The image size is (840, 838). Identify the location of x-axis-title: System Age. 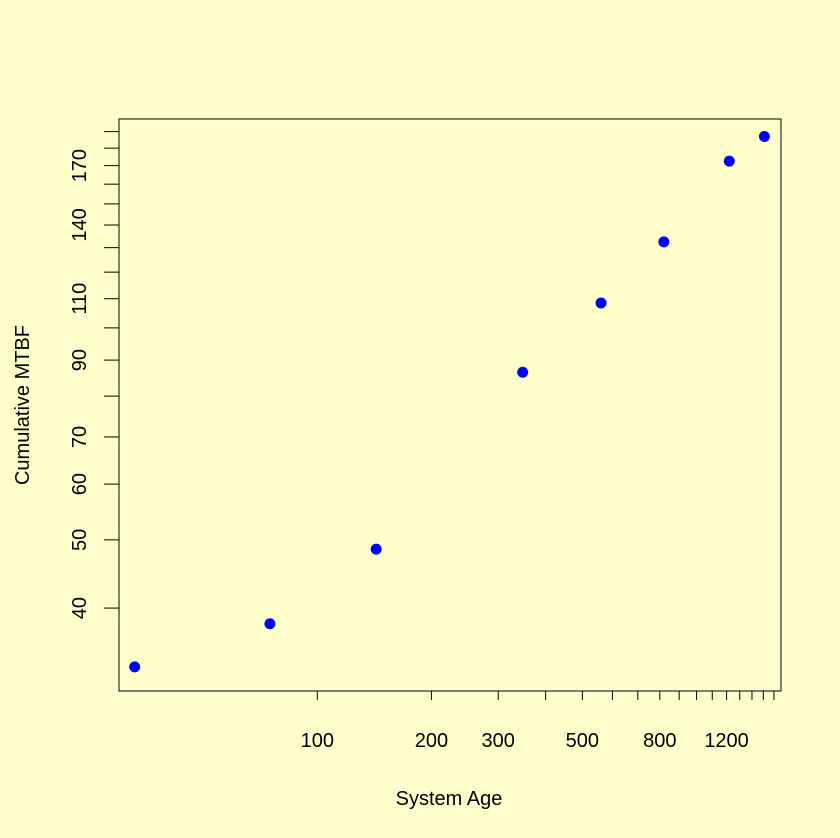
(449, 799).